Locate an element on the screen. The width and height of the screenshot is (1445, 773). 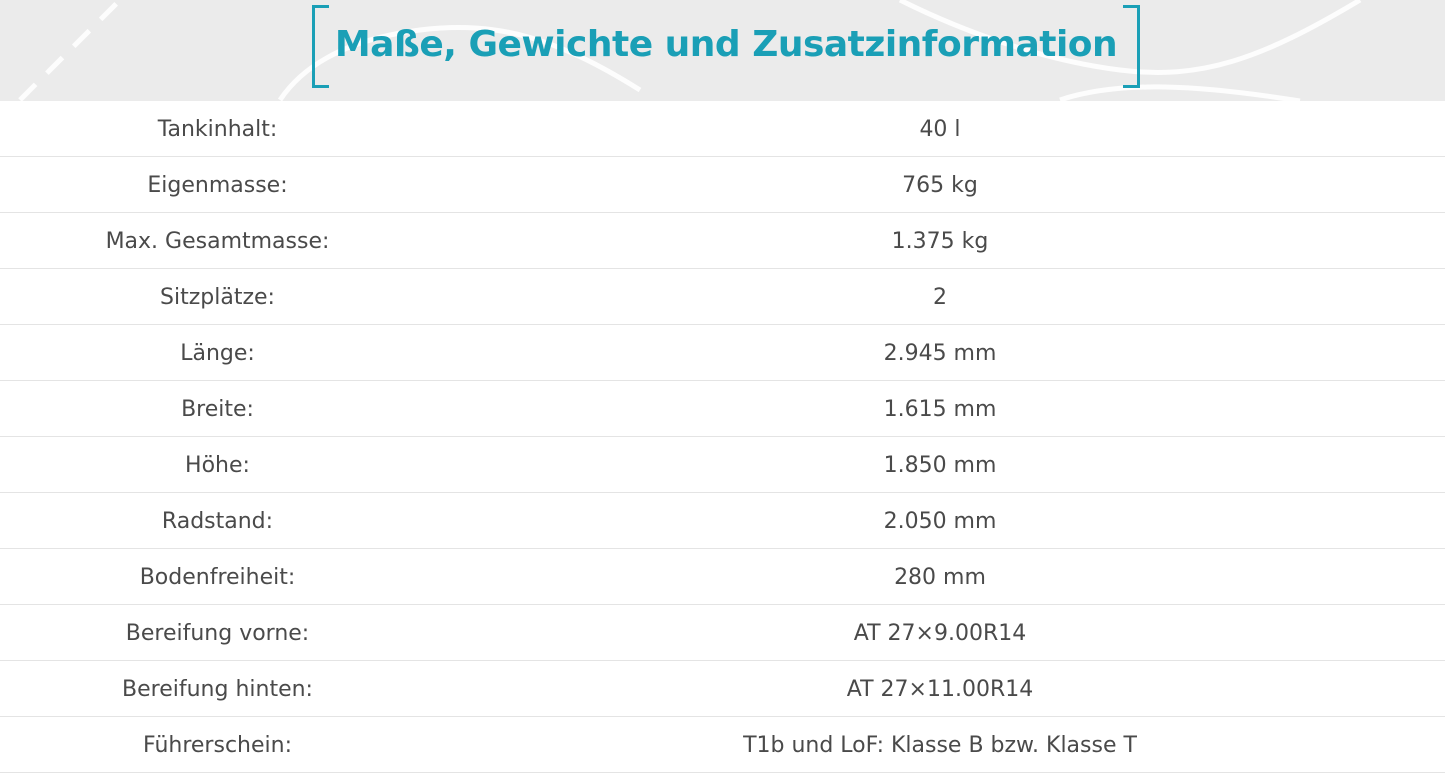
spec-value: 2.050 mm is located at coordinates (940, 521).